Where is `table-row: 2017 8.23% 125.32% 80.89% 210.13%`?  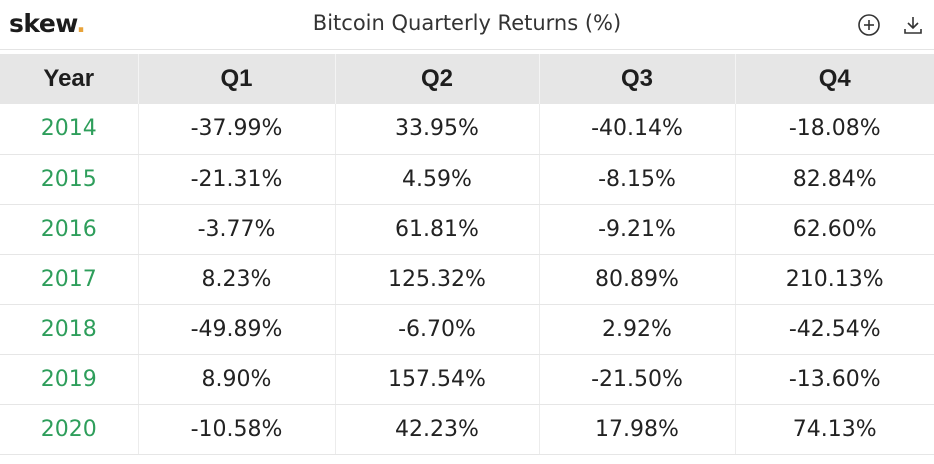
table-row: 2017 8.23% 125.32% 80.89% 210.13% is located at coordinates (467, 279).